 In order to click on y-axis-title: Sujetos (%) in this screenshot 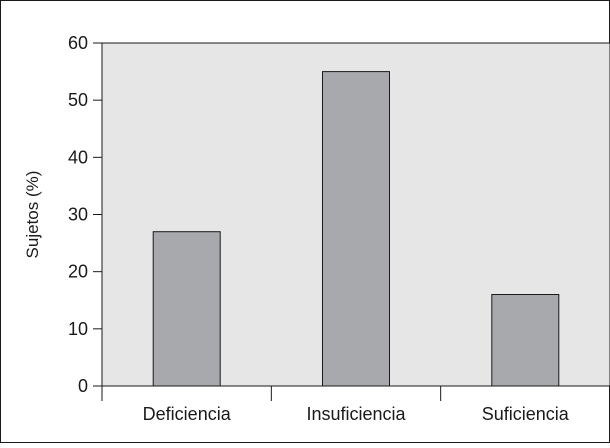, I will do `click(32, 215)`.